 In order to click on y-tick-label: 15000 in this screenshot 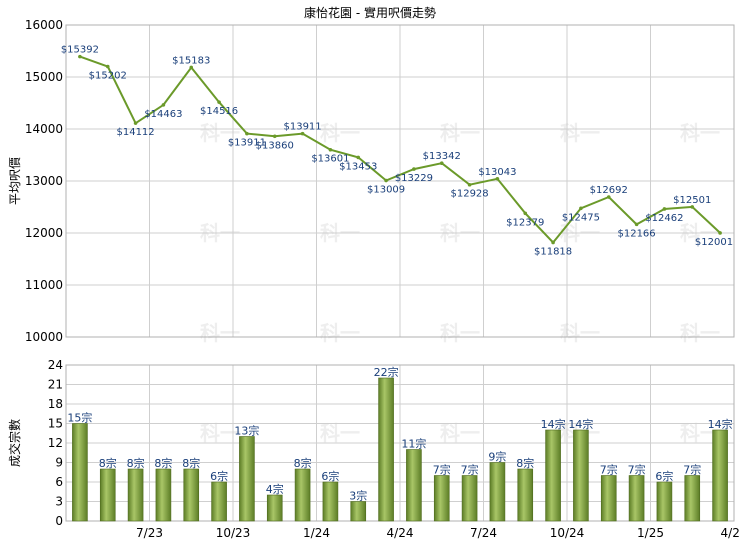, I will do `click(44, 77)`.